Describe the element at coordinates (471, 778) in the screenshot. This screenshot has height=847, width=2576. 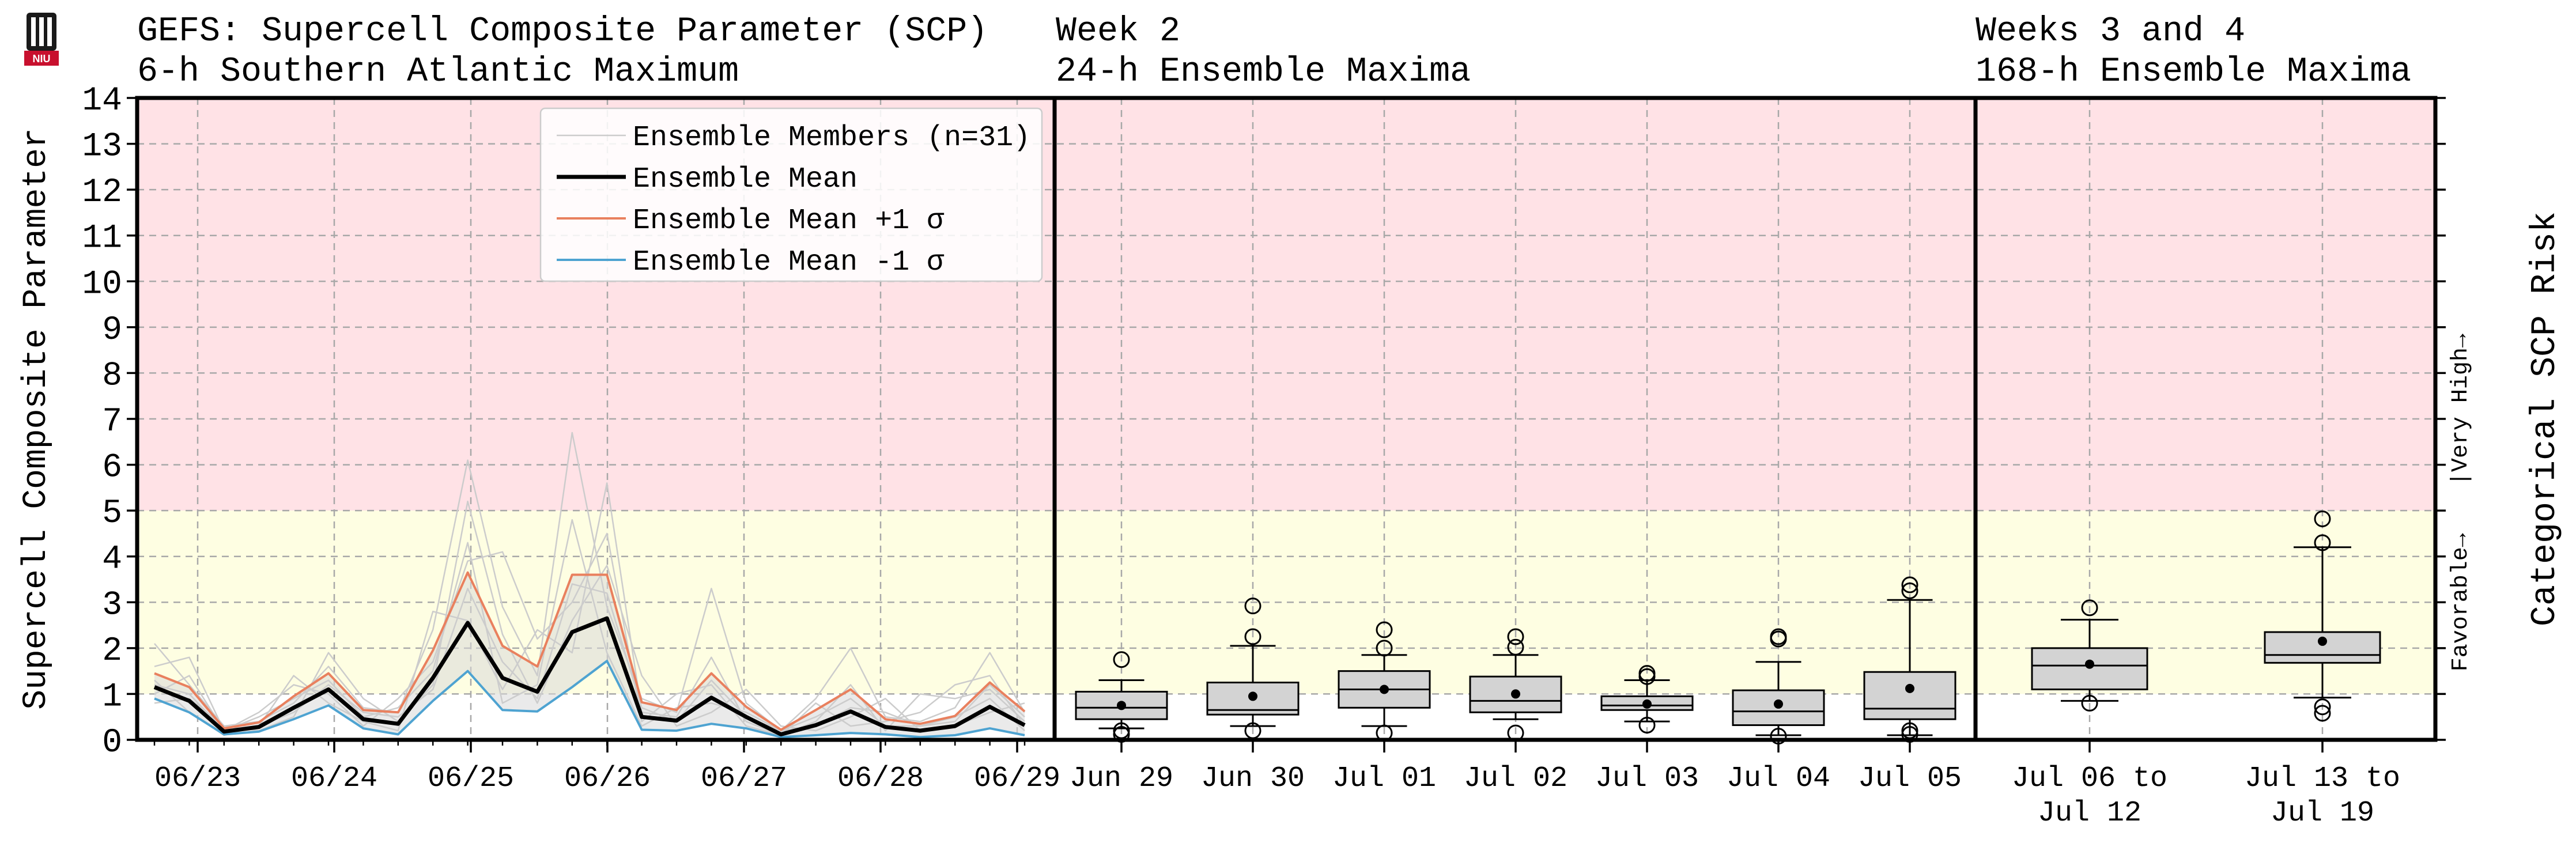
I see `x-tick-label: 06/25` at that location.